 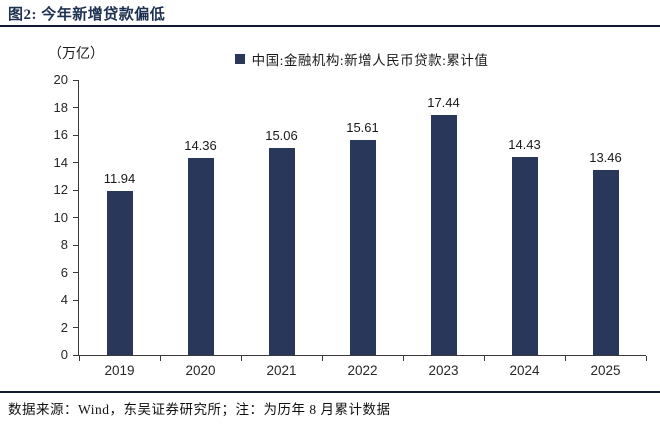 I want to click on legend: 中国:金融机构:新增人民币贷款:累计值, so click(x=361, y=59).